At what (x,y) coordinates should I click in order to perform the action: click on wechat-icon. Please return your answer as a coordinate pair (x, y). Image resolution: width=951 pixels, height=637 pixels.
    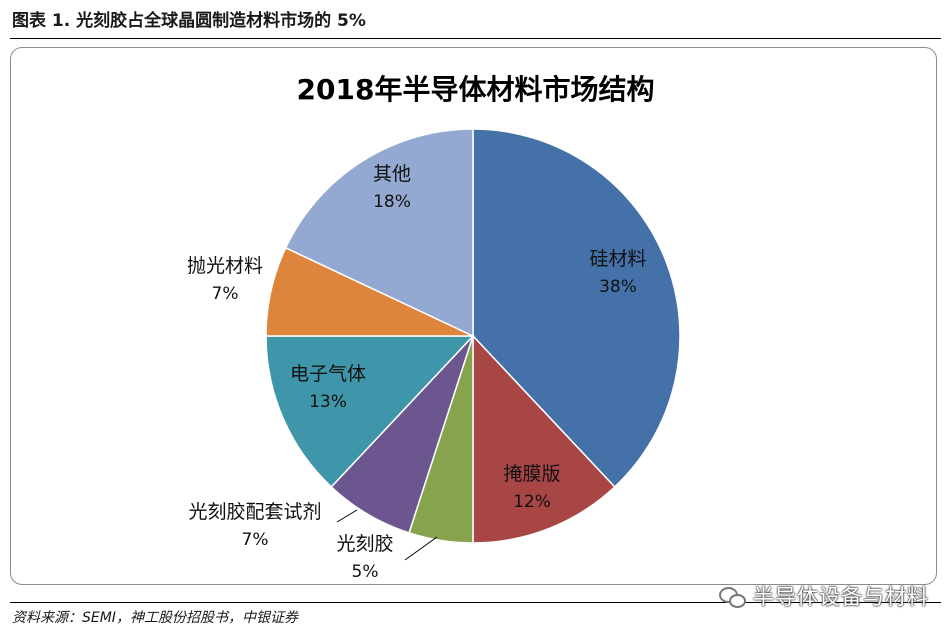
    Looking at the image, I should click on (732, 597).